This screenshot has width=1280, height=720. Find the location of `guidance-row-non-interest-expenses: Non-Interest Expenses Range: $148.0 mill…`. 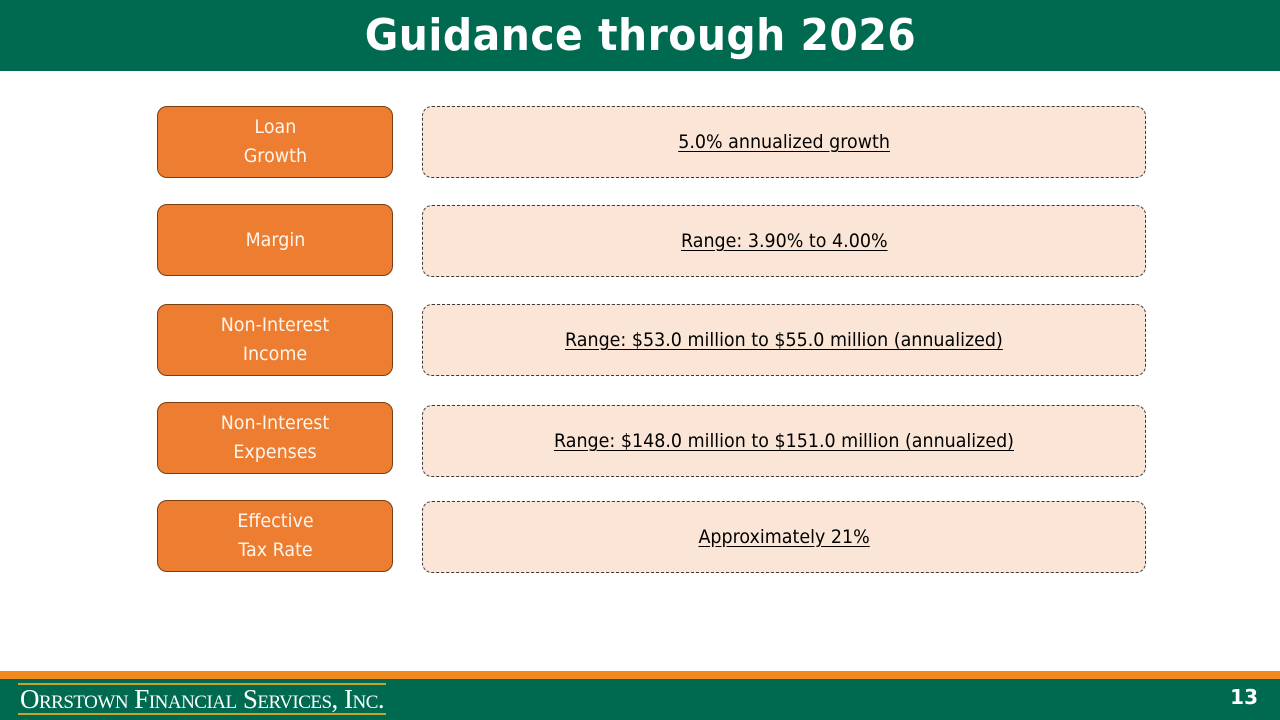

guidance-row-non-interest-expenses: Non-Interest Expenses Range: $148.0 mill… is located at coordinates (651, 439).